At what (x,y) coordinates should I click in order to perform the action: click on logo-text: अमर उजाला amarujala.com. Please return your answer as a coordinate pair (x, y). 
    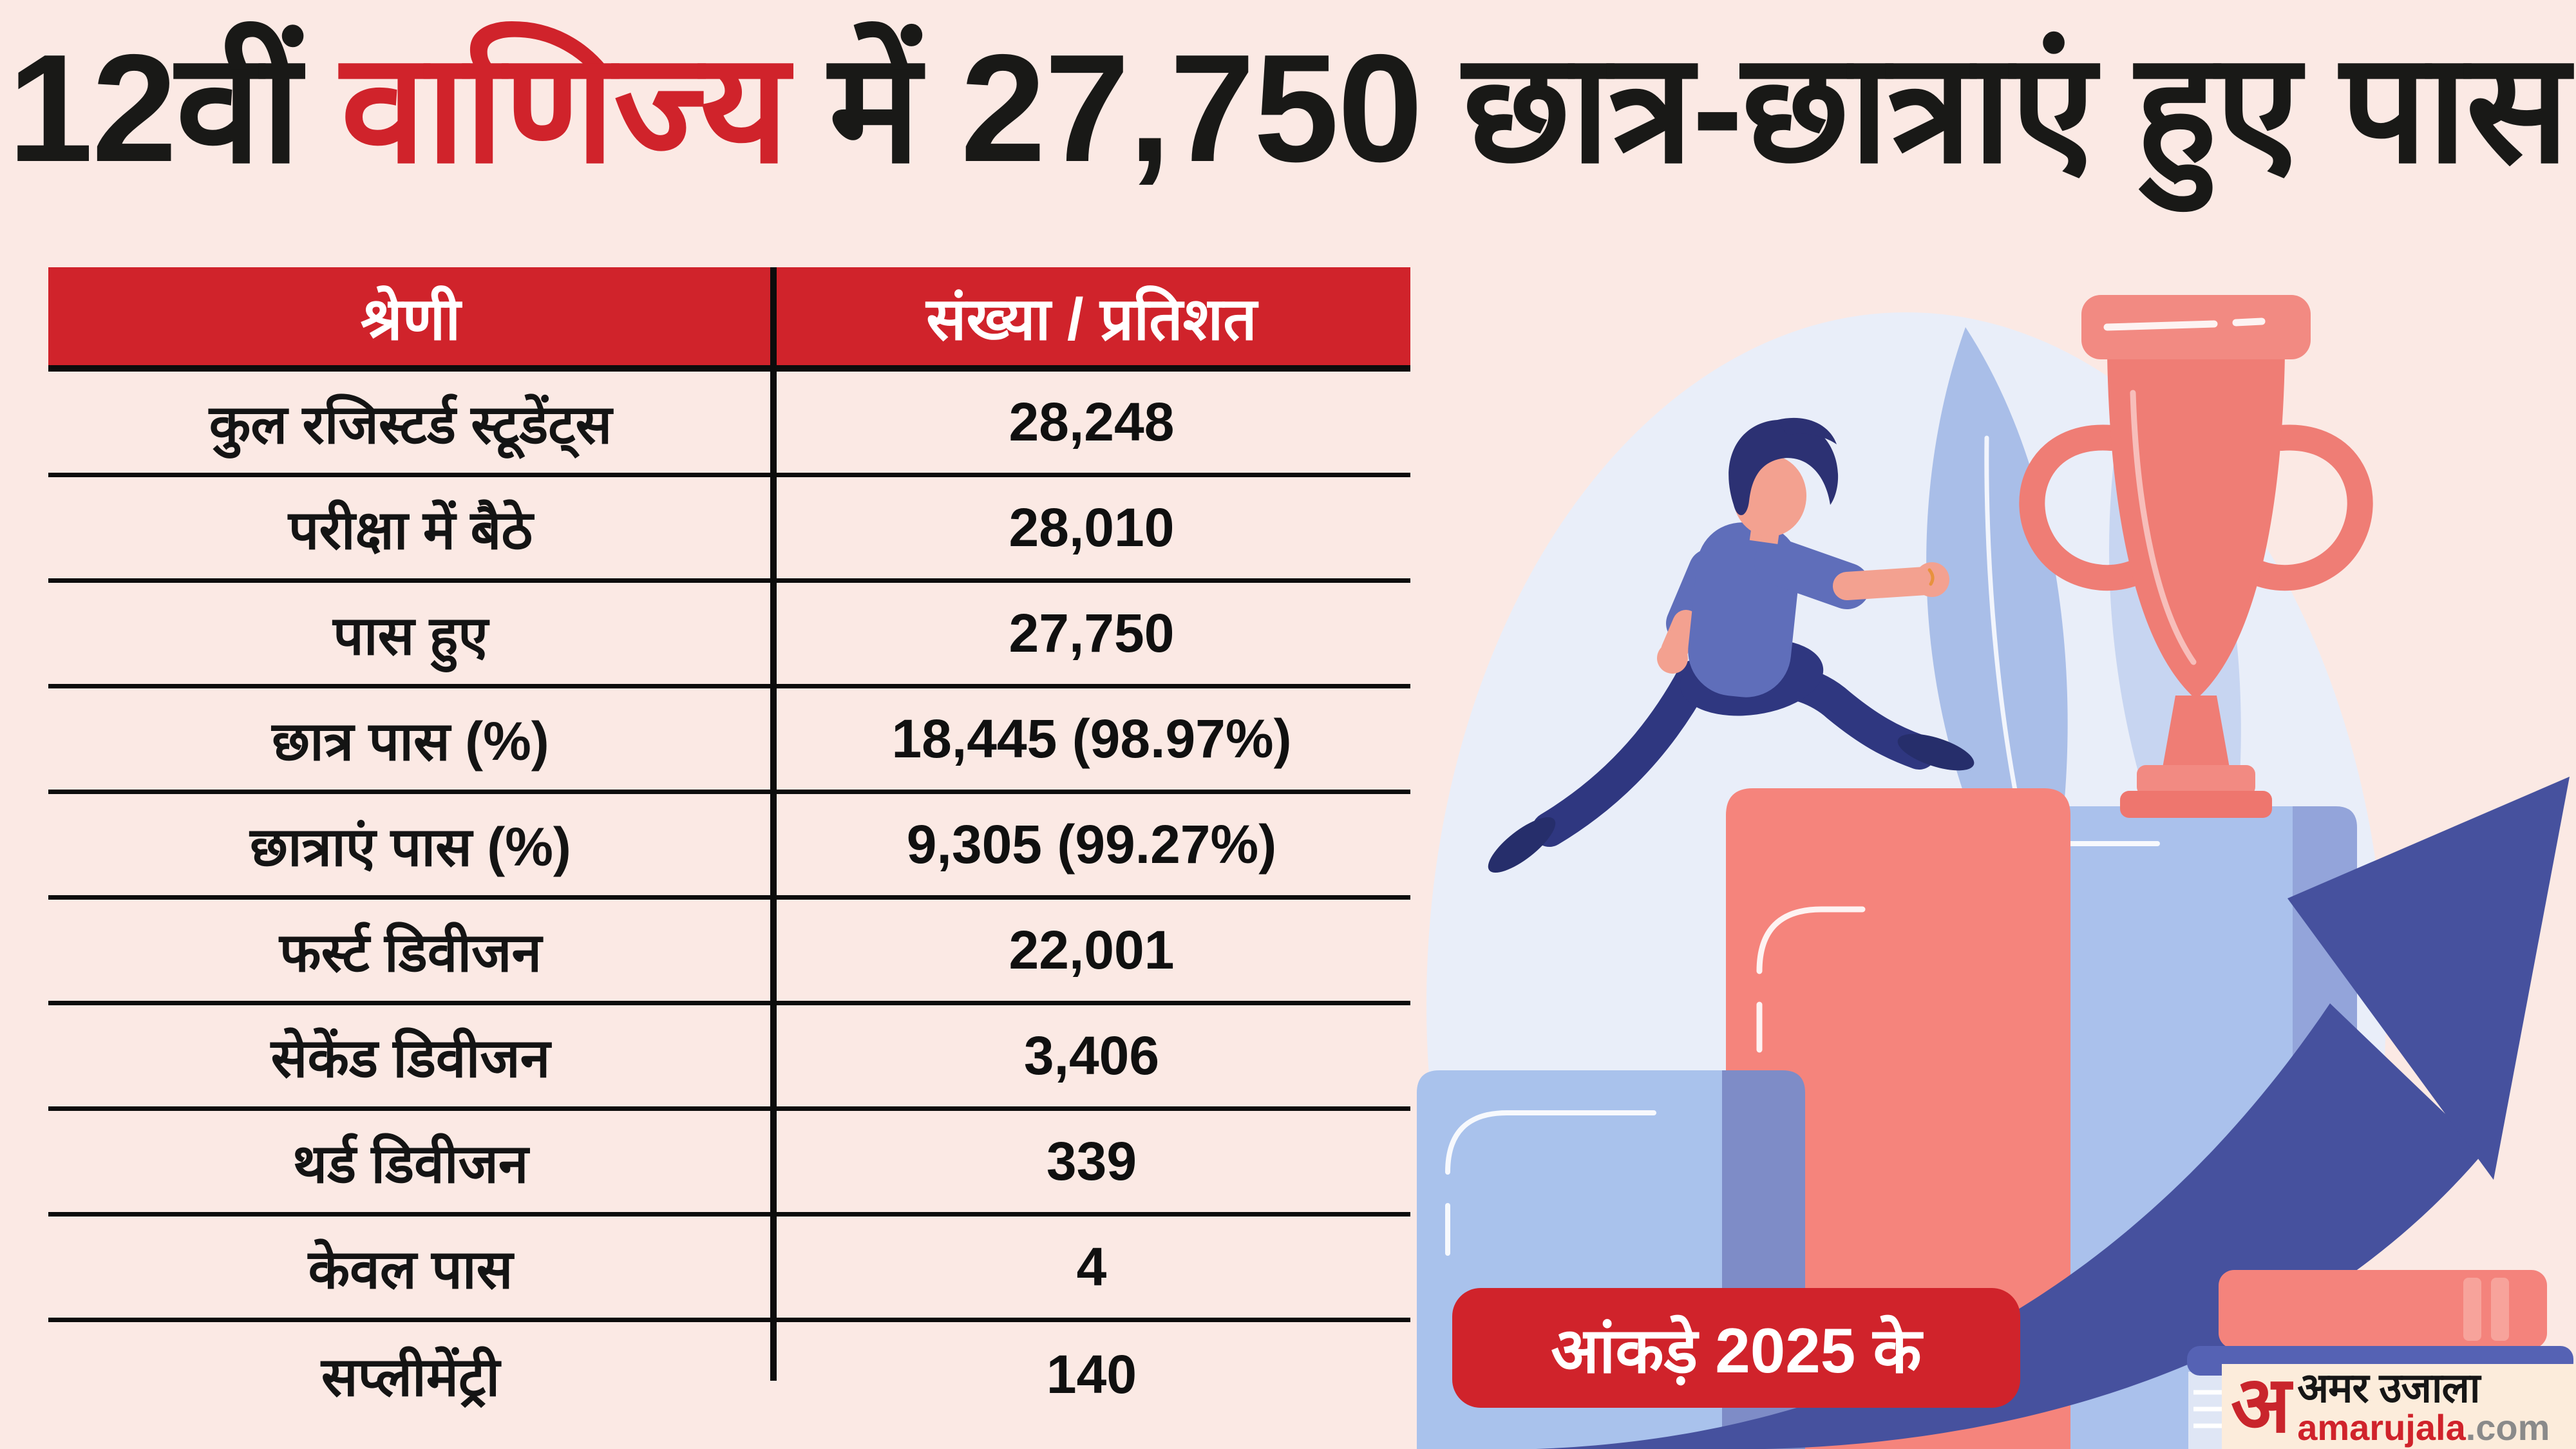
    Looking at the image, I should click on (2423, 1407).